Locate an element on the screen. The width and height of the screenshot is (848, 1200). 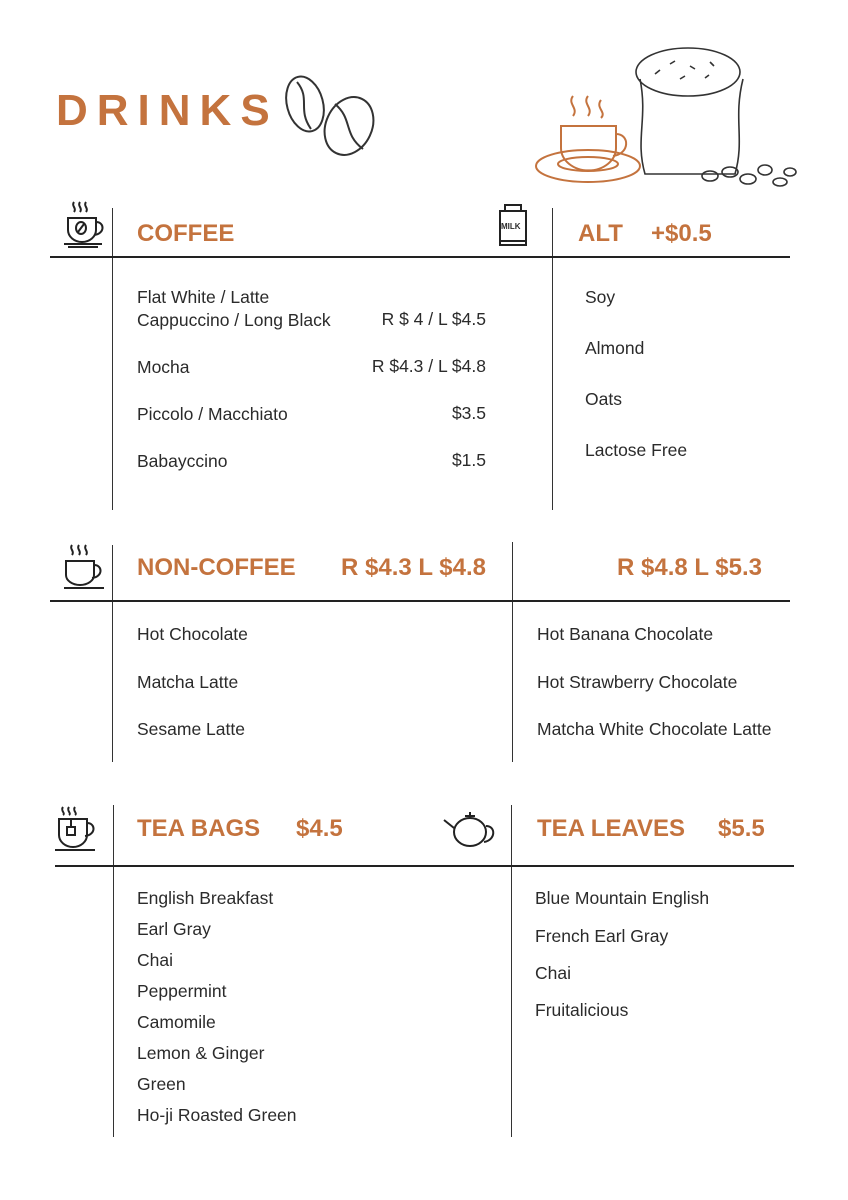
alt-heading: ALT is located at coordinates (600, 233).